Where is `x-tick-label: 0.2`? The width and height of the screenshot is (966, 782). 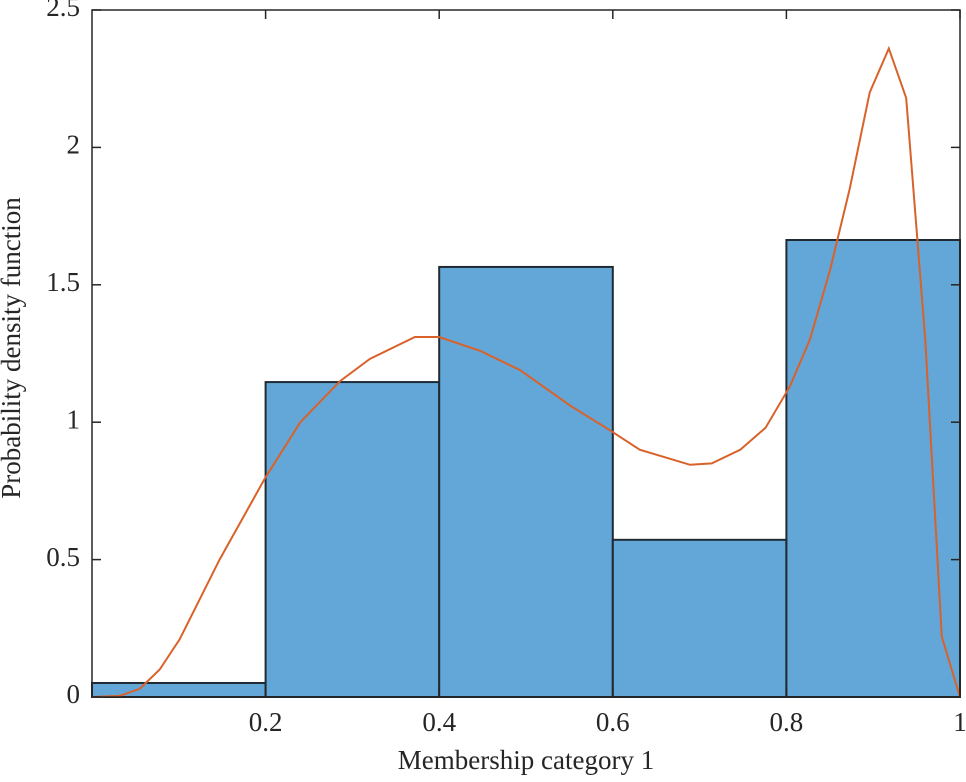
x-tick-label: 0.2 is located at coordinates (266, 722).